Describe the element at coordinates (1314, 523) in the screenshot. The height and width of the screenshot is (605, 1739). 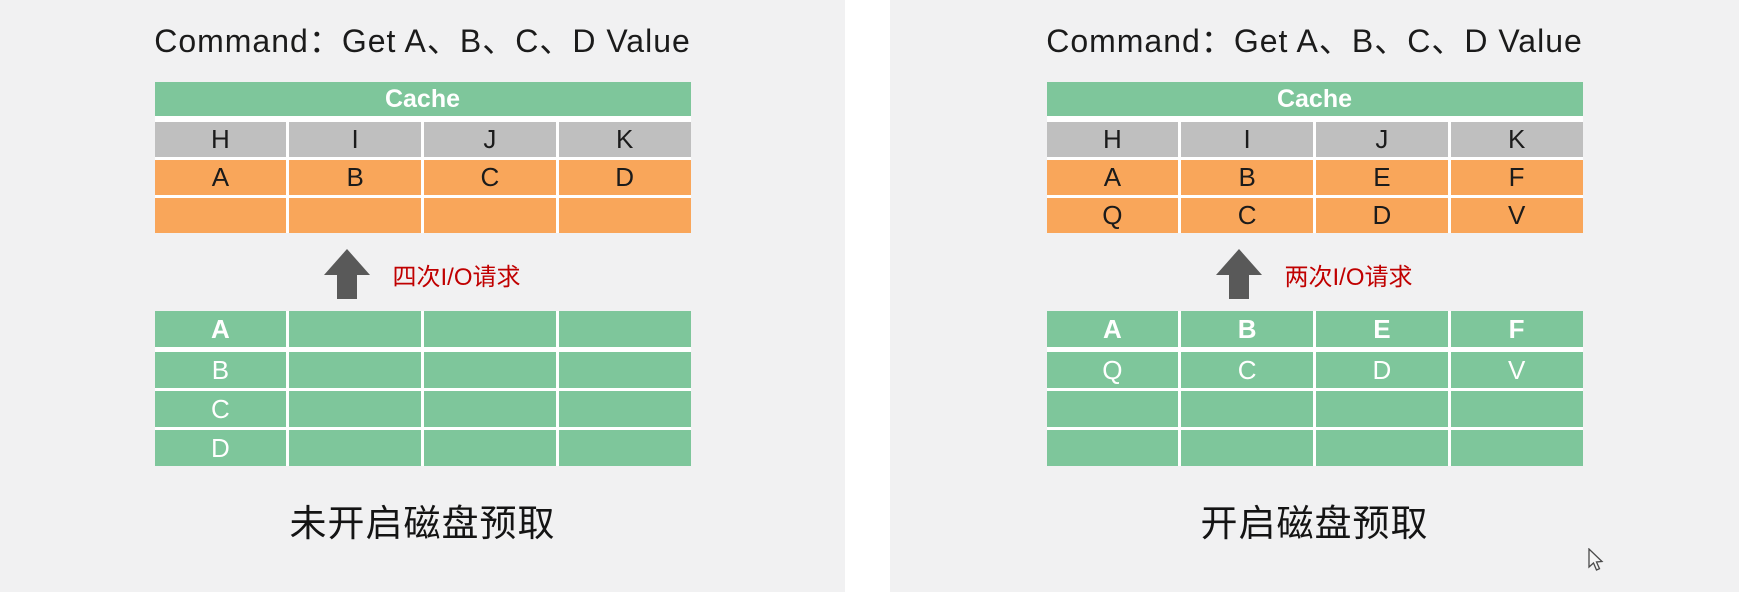
I see `panel-caption: 开启磁盘预取` at that location.